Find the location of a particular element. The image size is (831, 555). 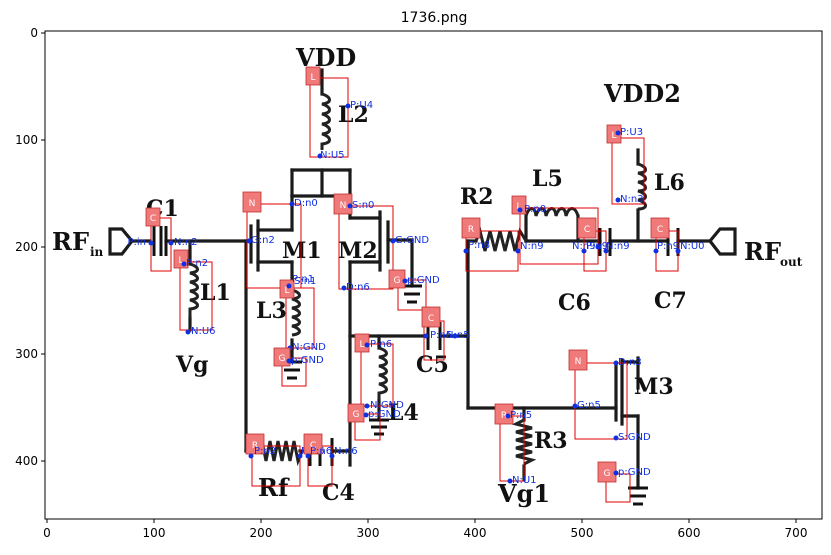

inductor-l4-symbol is located at coordinates (382, 373).